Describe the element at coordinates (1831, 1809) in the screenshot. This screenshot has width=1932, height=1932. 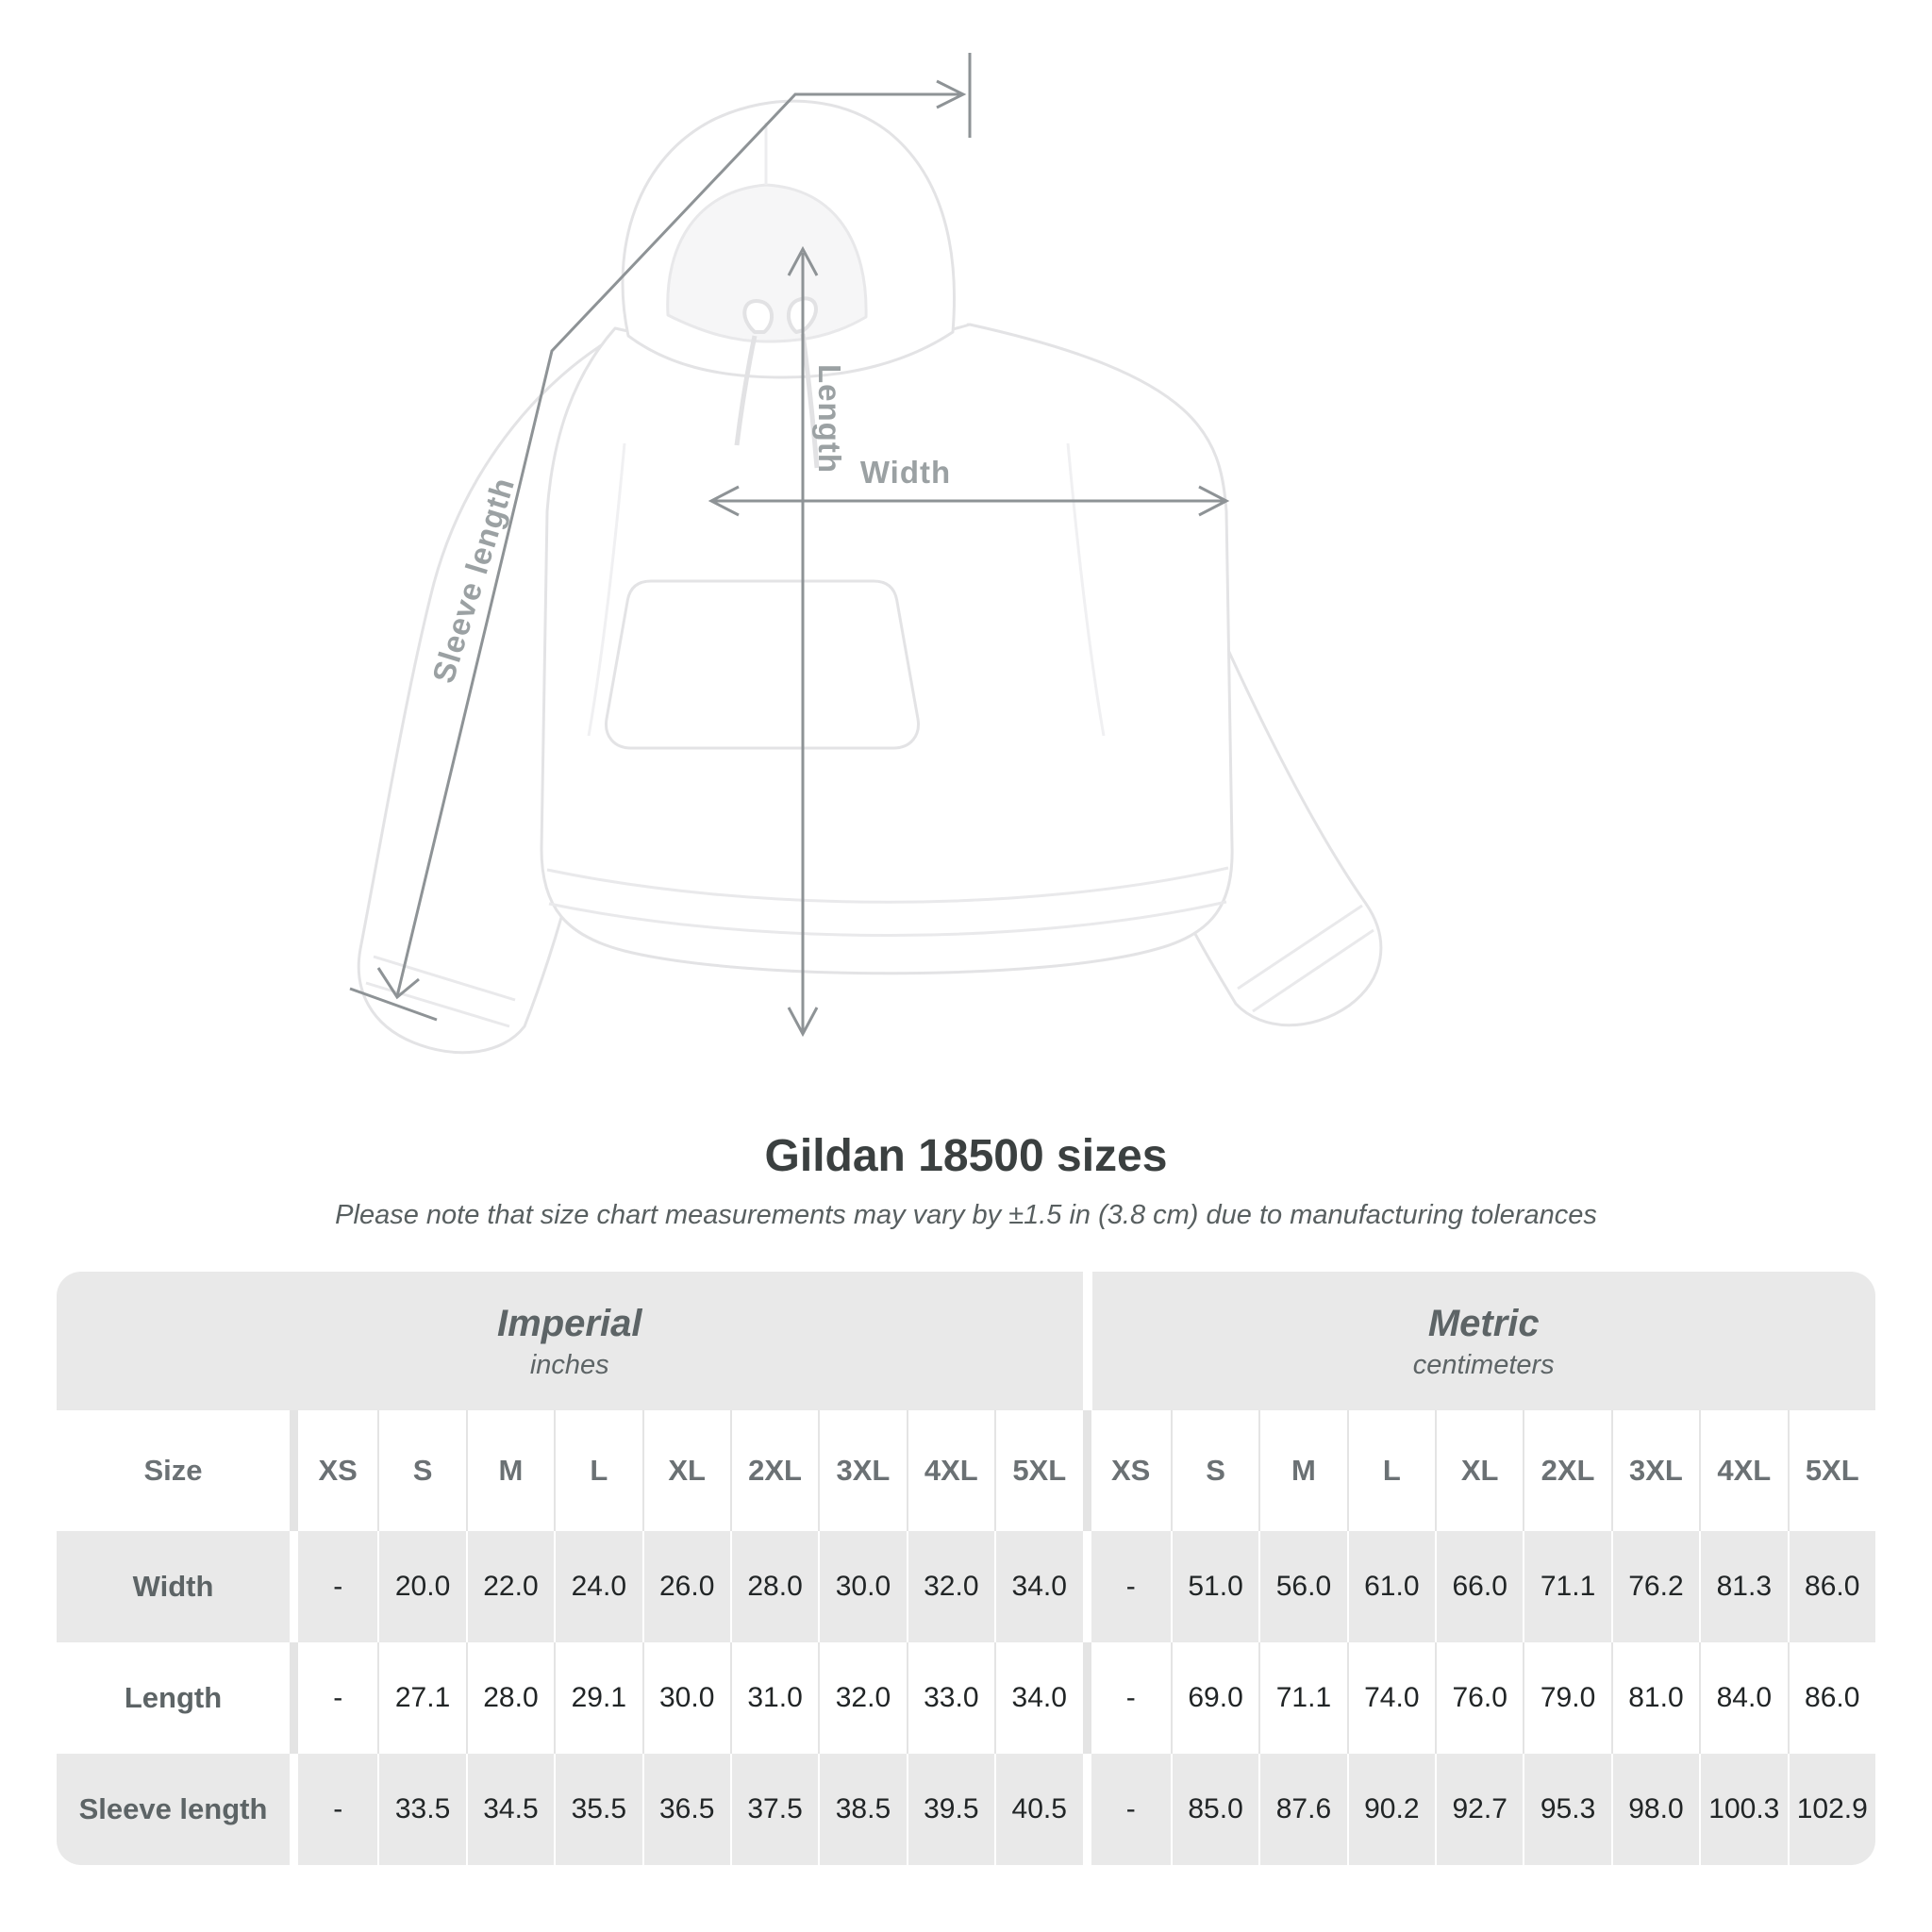
I see `measurement-cell: 102.9` at that location.